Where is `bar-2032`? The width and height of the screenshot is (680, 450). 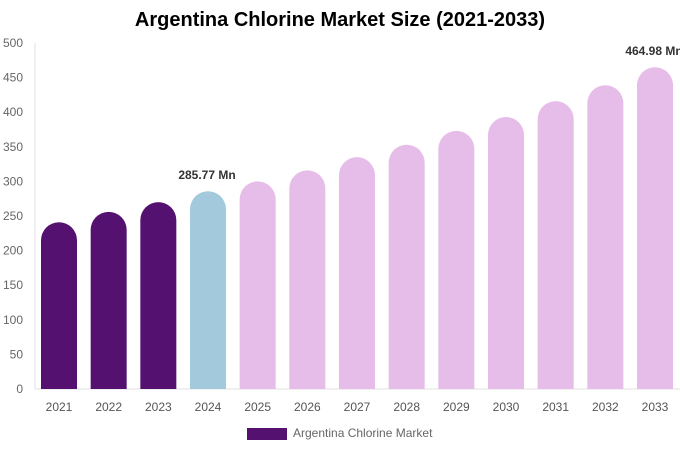
bar-2032 is located at coordinates (605, 237).